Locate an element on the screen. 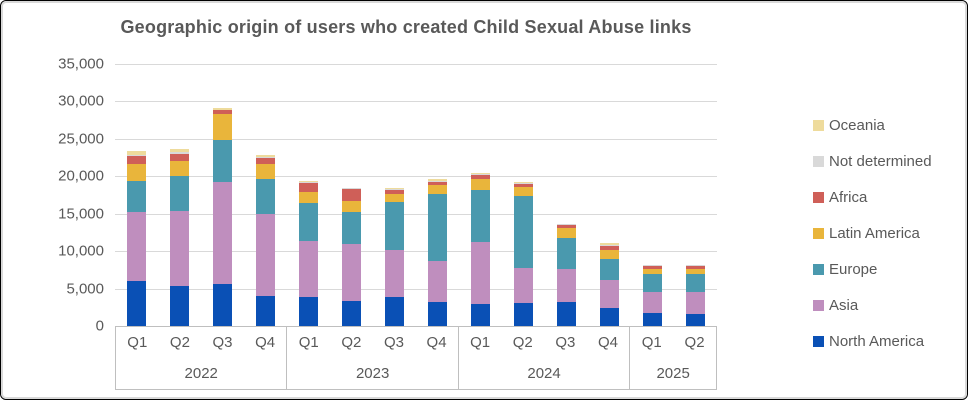 Image resolution: width=968 pixels, height=400 pixels. year-group-2024: Q1 Q2 Q3 Q4 2024 is located at coordinates (545, 358).